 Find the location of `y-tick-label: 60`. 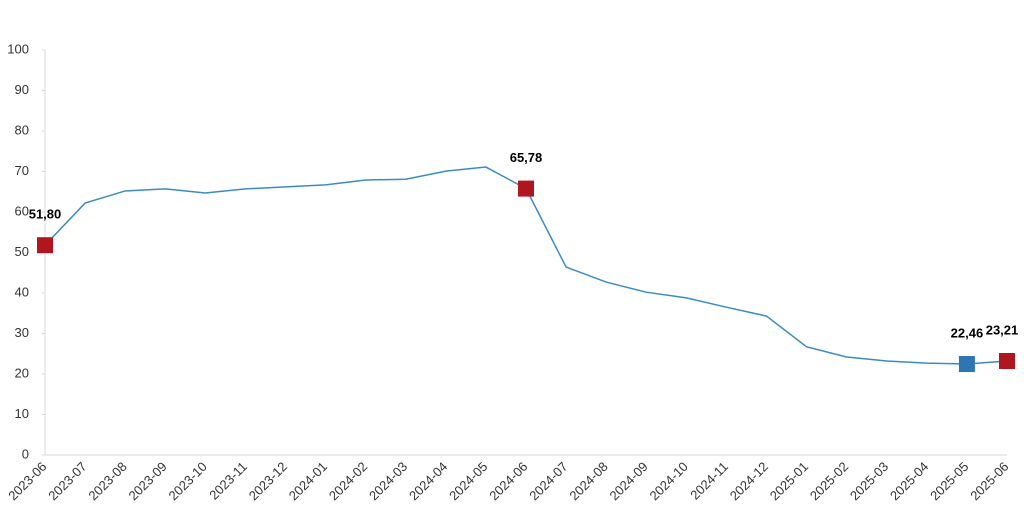

y-tick-label: 60 is located at coordinates (22, 210).